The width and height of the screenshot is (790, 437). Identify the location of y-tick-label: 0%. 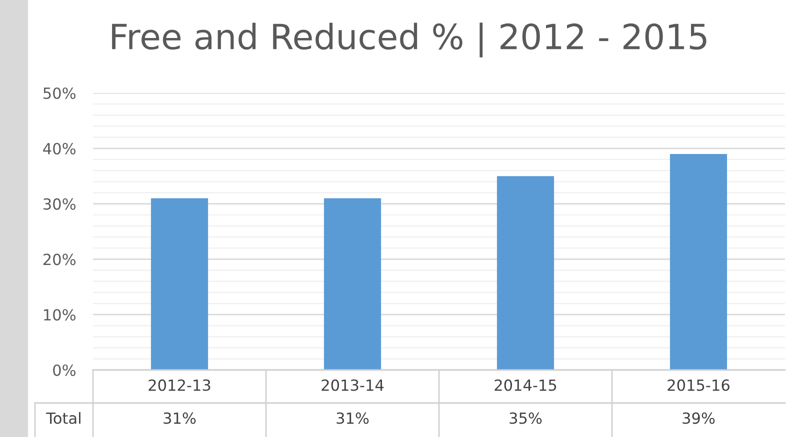
(64, 370).